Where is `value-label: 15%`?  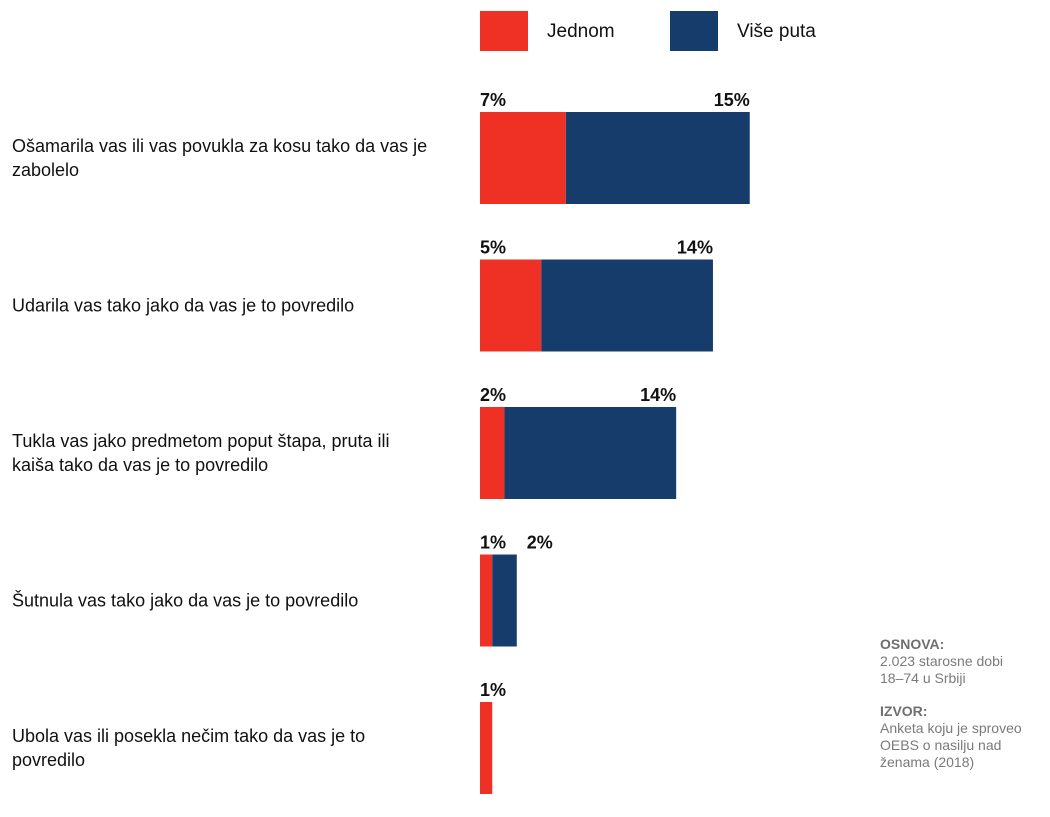 value-label: 15% is located at coordinates (732, 100).